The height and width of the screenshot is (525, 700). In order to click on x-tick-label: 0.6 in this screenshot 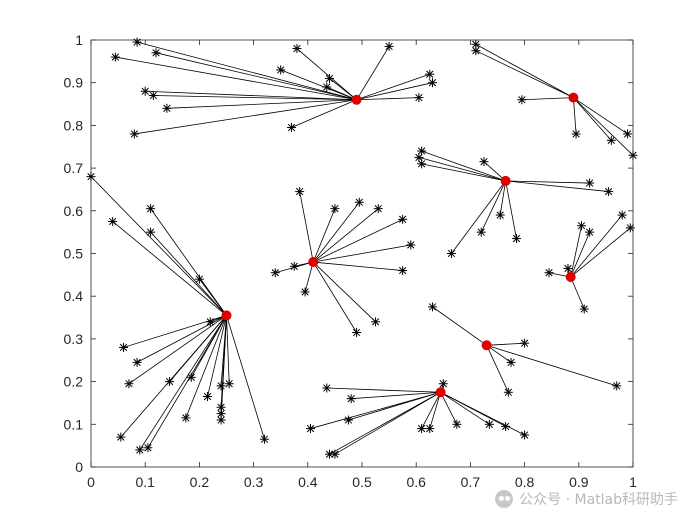, I will do `click(416, 482)`.